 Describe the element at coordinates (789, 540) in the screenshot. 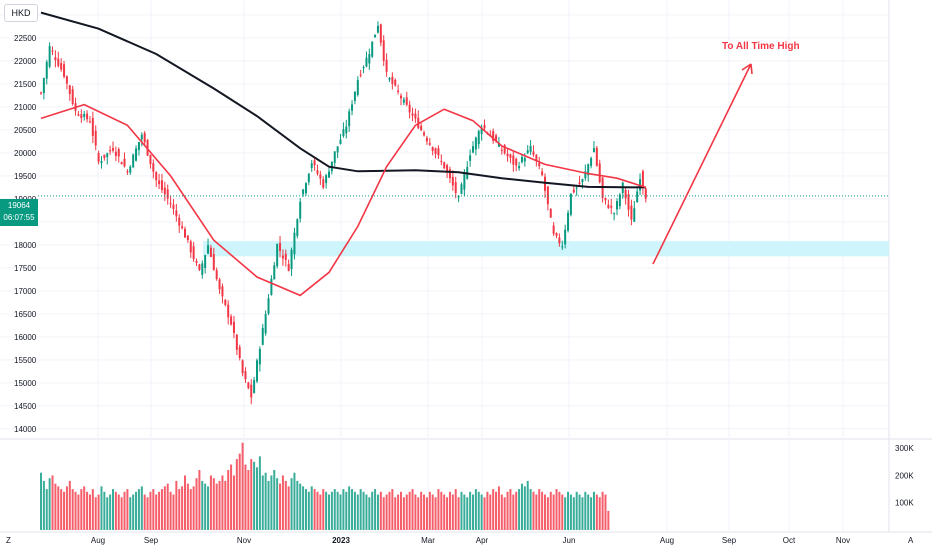

I see `x-tick-label: Oct` at that location.